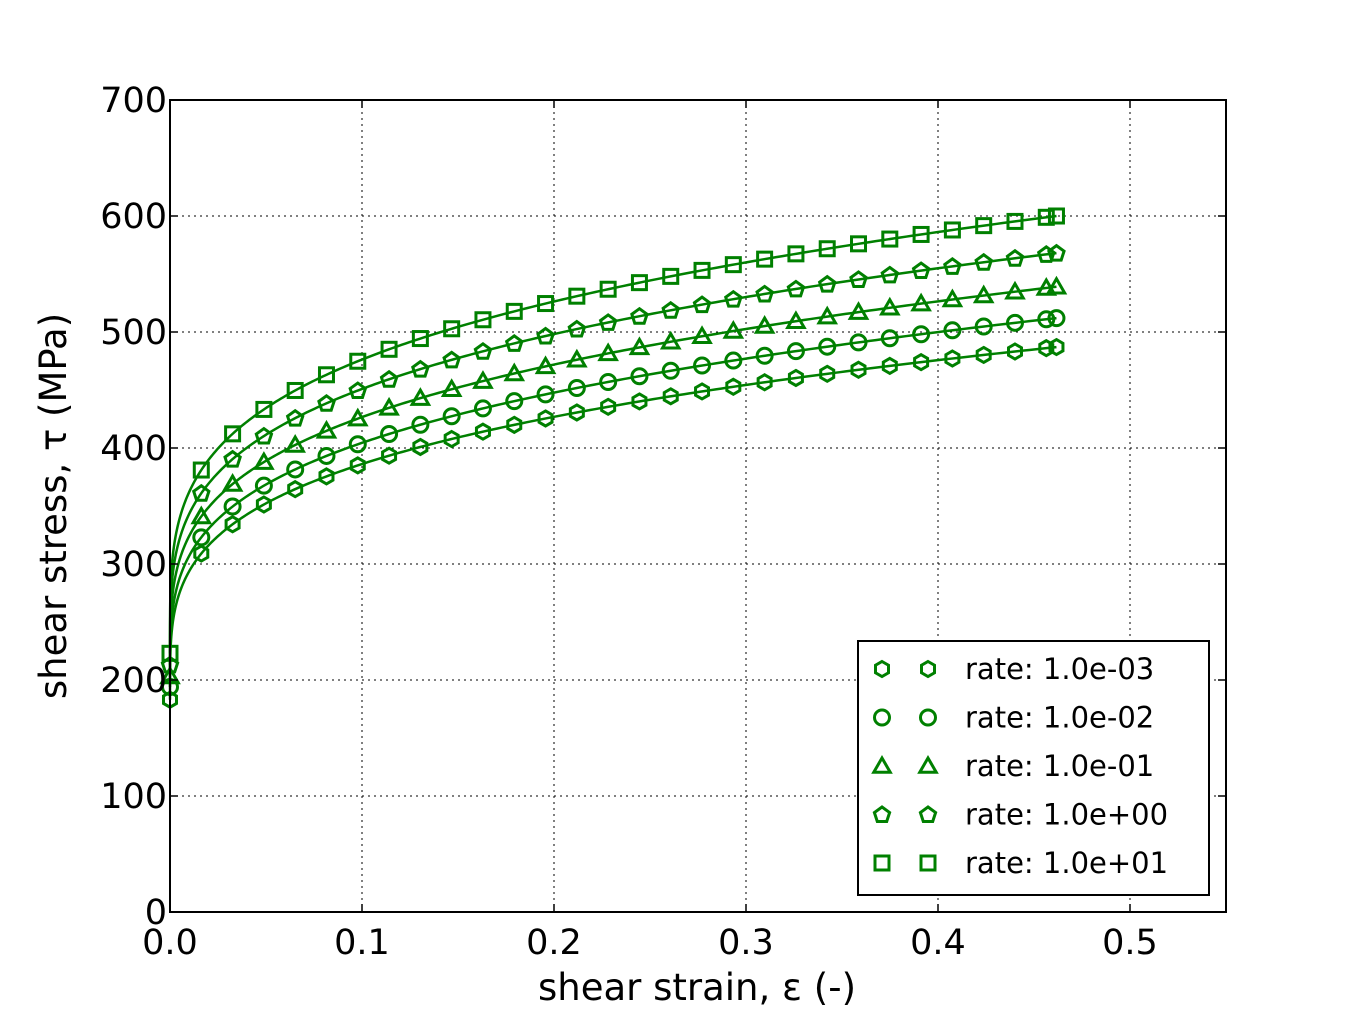 Image resolution: width=1363 pixels, height=1015 pixels. What do you see at coordinates (697, 987) in the screenshot?
I see `x-axis-label: shear strain, ε (-)` at bounding box center [697, 987].